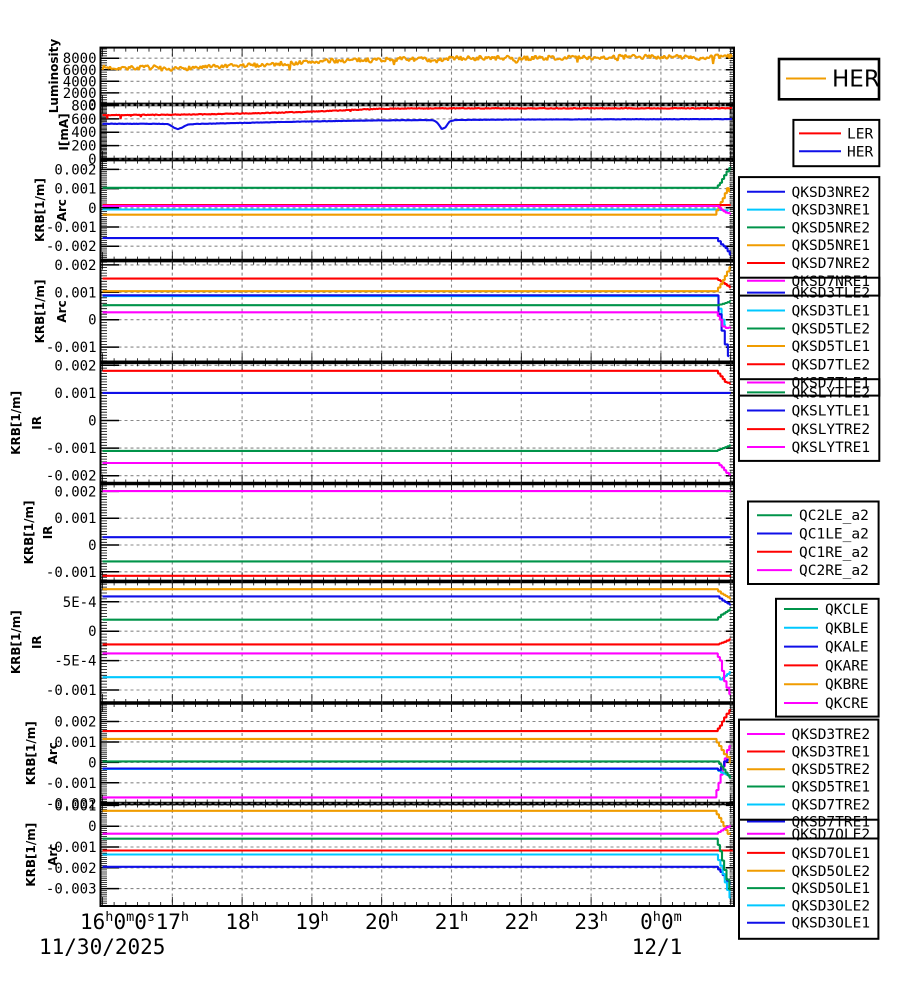 The width and height of the screenshot is (900, 984). I want to click on y-tick-label-krb-arc-tre-4: -0.002, so click(71, 804).